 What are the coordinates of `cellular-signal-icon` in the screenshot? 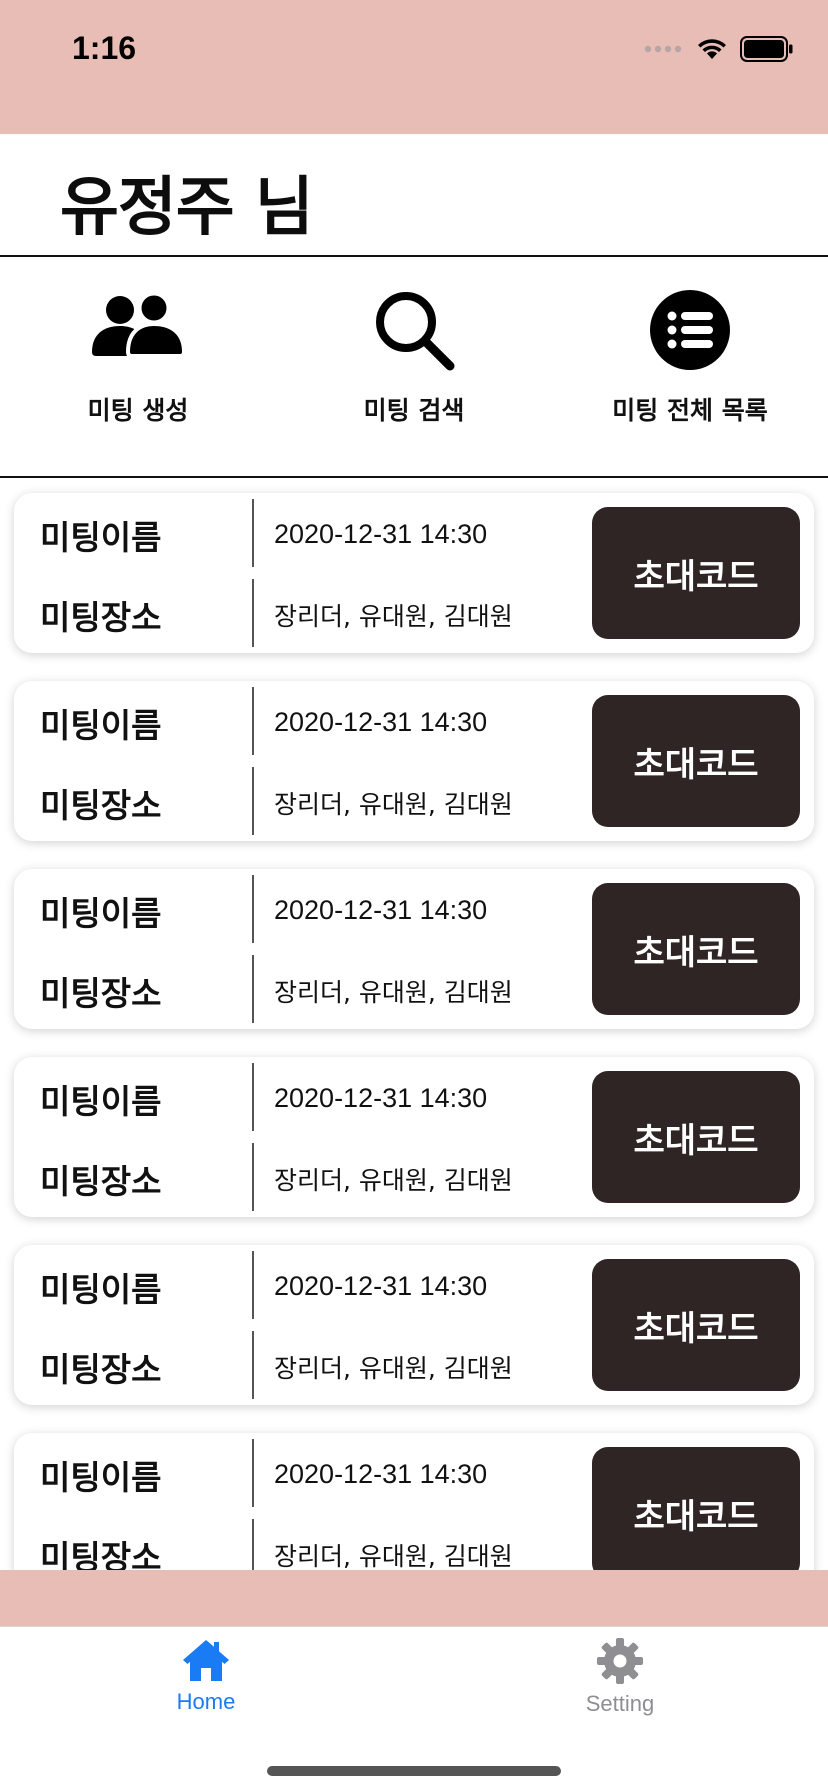 It's located at (663, 49).